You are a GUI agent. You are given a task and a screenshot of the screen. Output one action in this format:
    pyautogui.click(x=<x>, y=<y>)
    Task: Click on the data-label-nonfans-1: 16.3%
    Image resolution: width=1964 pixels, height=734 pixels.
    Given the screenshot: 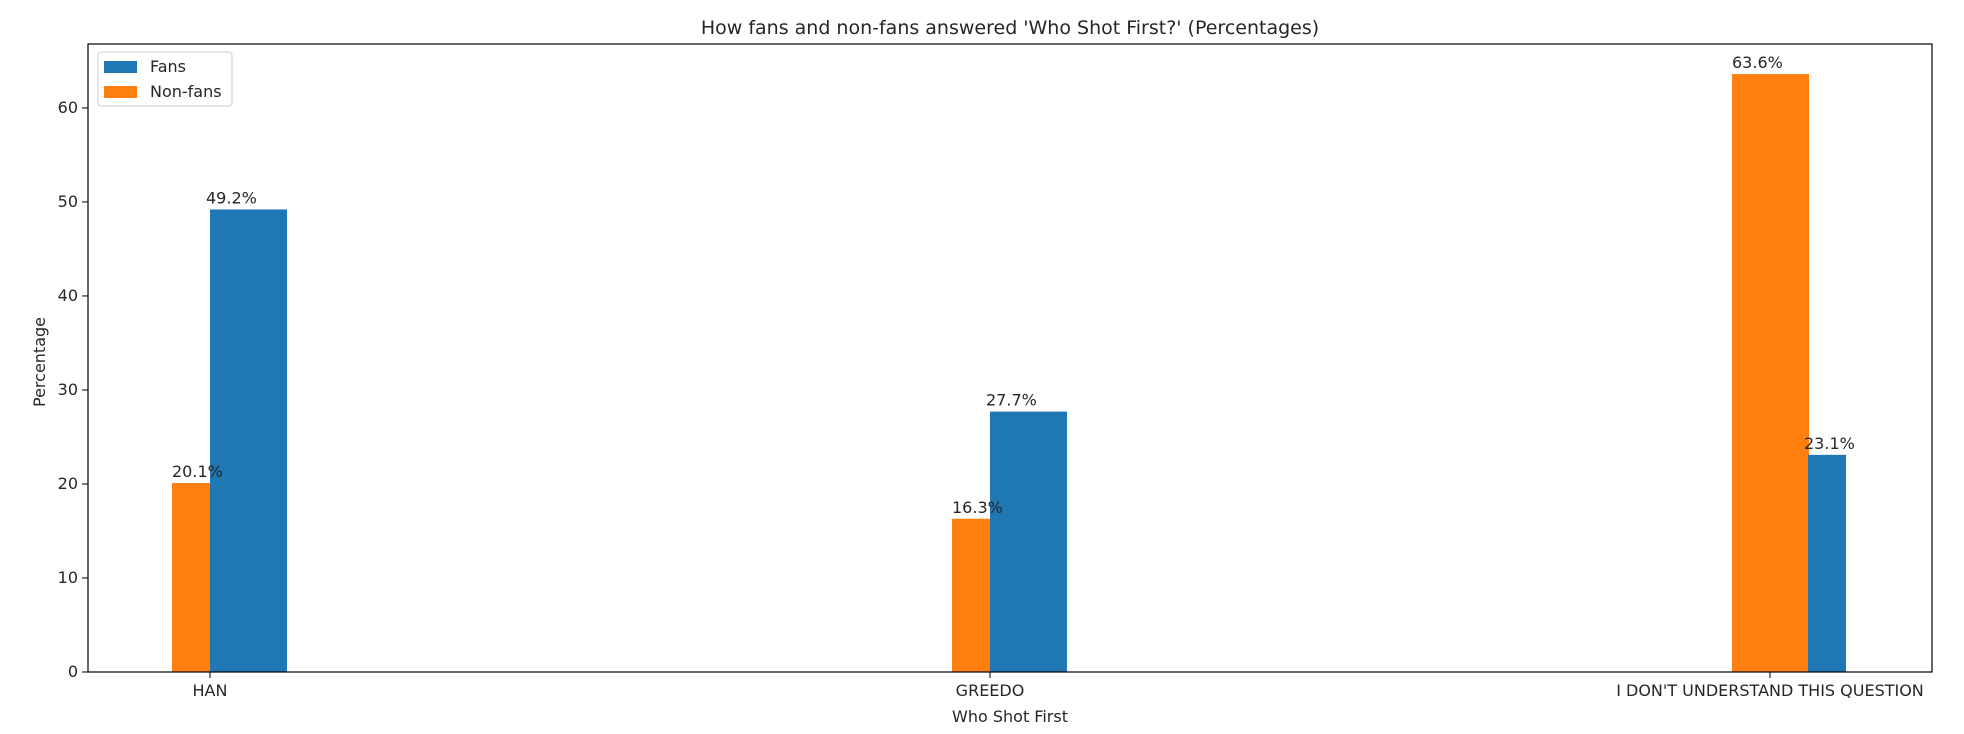 What is the action you would take?
    pyautogui.click(x=977, y=507)
    